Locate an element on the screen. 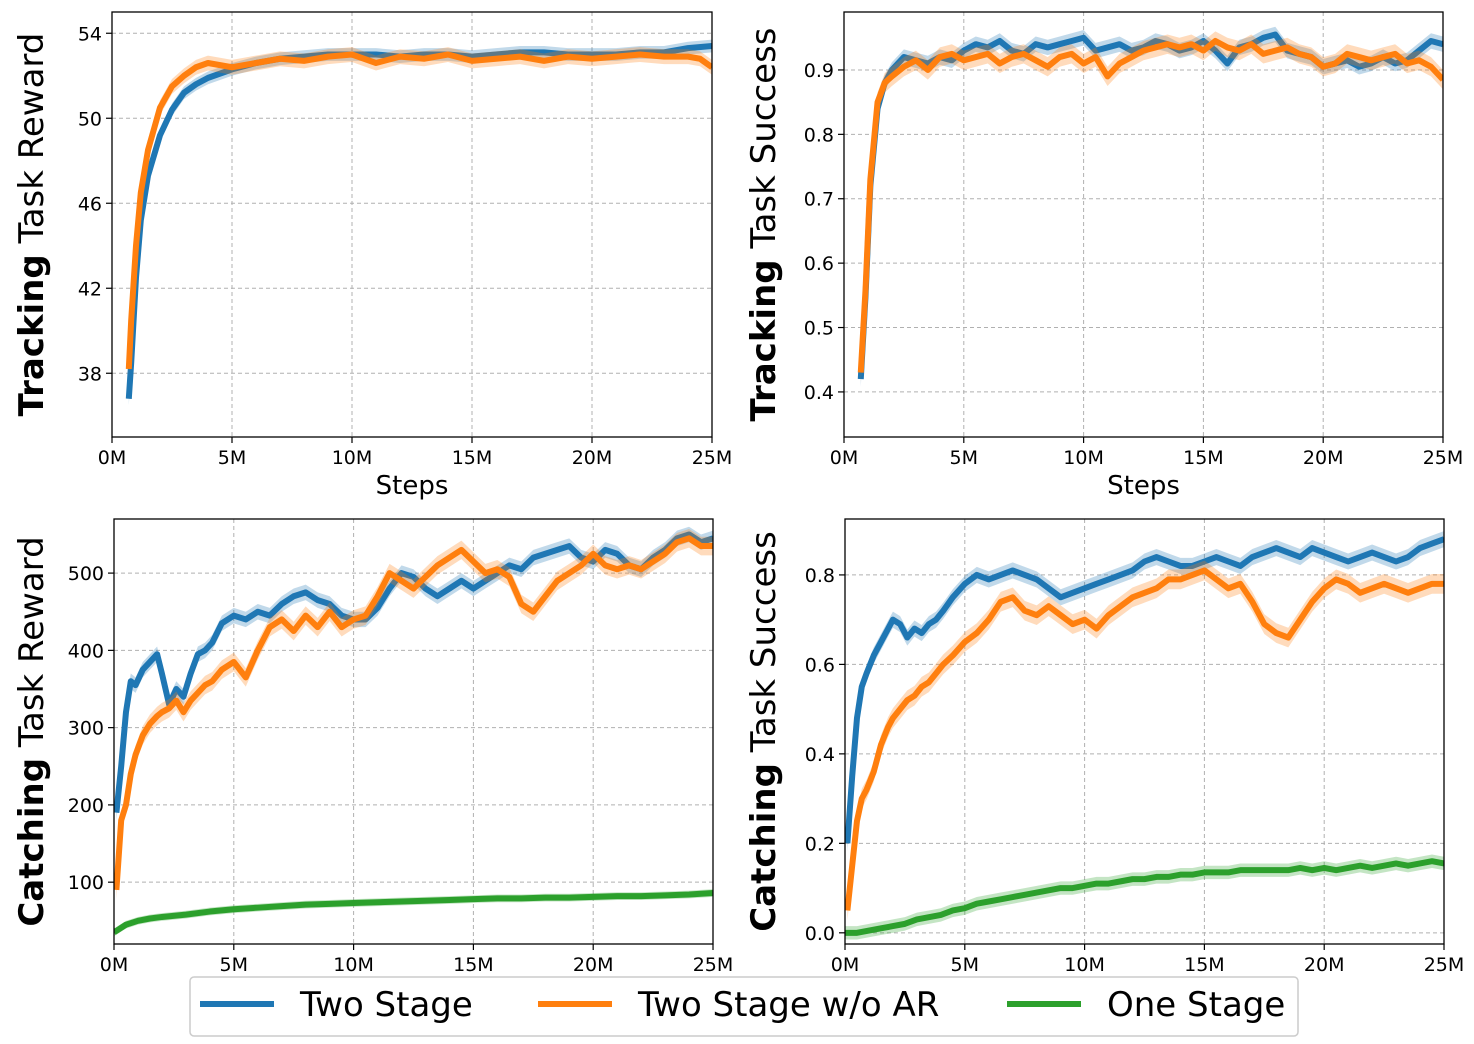 This screenshot has height=1044, width=1474. legend-label-two-stage: Two Stage is located at coordinates (386, 1005).